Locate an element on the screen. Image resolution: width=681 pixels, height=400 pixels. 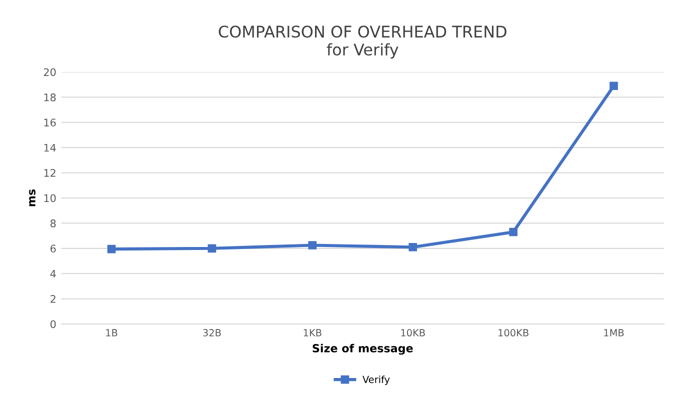
legend-label: Verify is located at coordinates (376, 380).